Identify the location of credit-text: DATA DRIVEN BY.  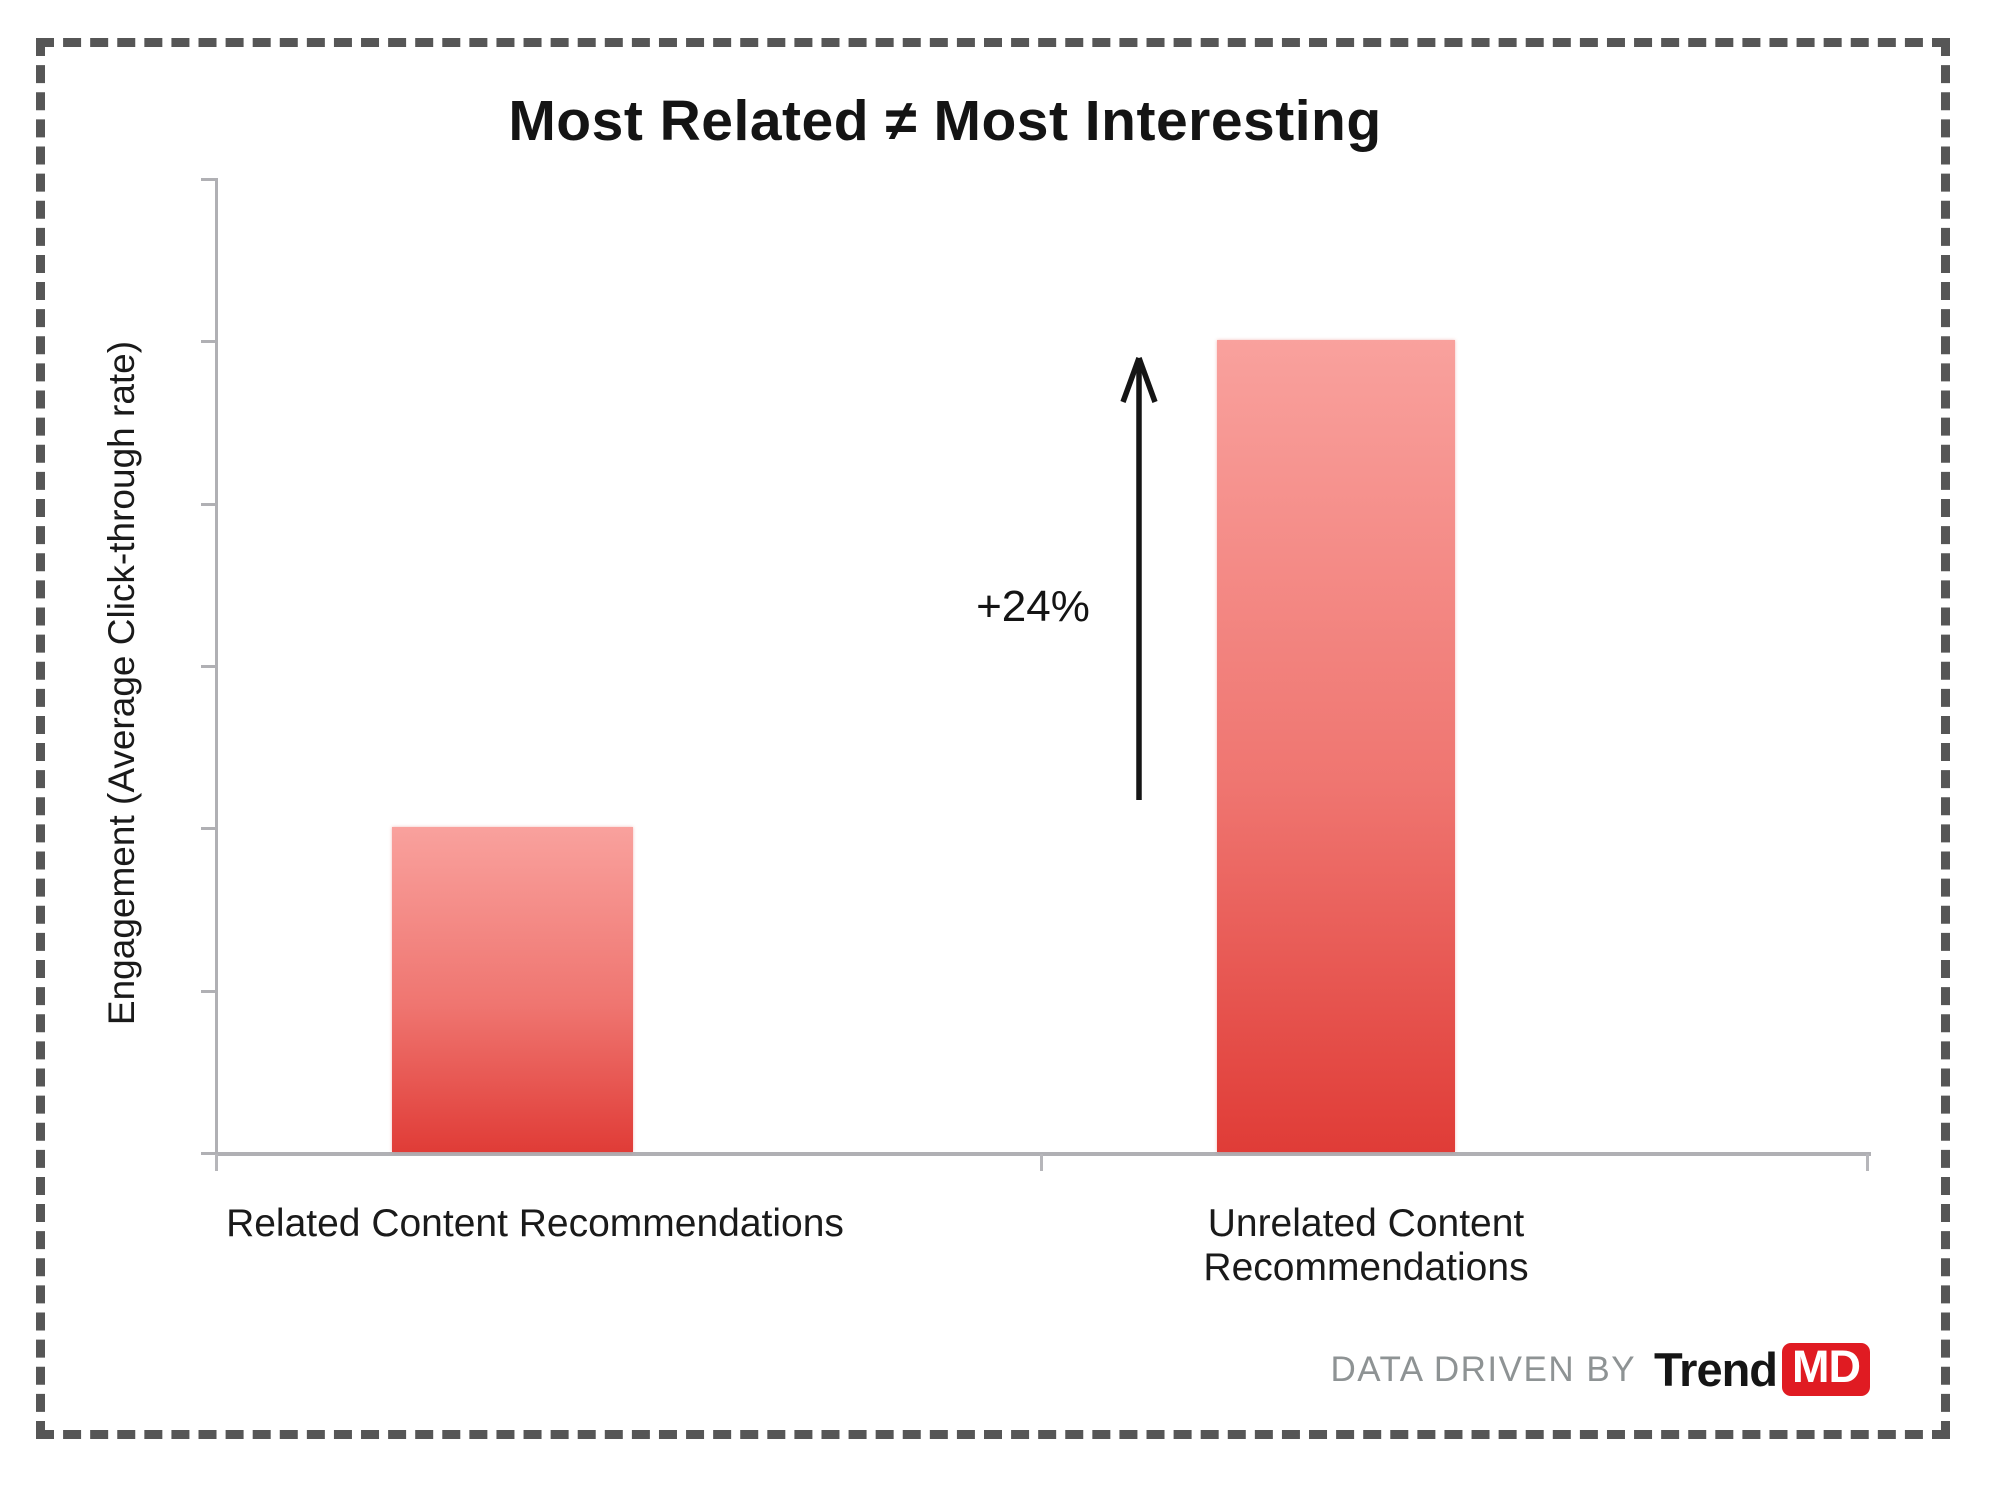
(1483, 1369).